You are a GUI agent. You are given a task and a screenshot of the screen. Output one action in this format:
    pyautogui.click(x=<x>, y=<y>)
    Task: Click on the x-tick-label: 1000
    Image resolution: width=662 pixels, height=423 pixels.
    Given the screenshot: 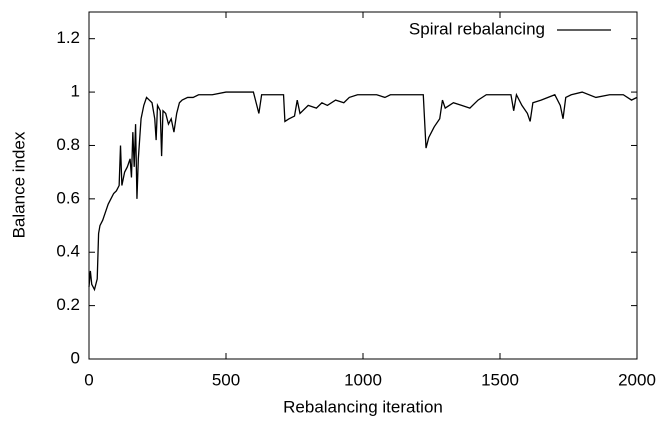 What is the action you would take?
    pyautogui.click(x=363, y=379)
    